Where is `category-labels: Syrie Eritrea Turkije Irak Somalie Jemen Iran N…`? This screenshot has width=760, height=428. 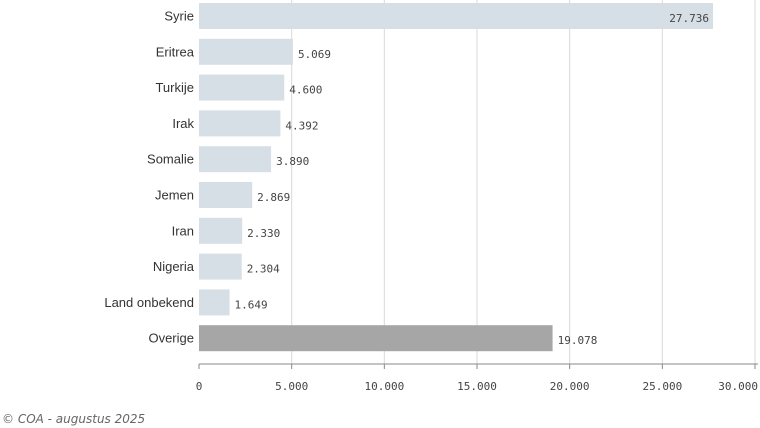 category-labels: Syrie Eritrea Turkije Irak Somalie Jemen Iran N… is located at coordinates (149, 177).